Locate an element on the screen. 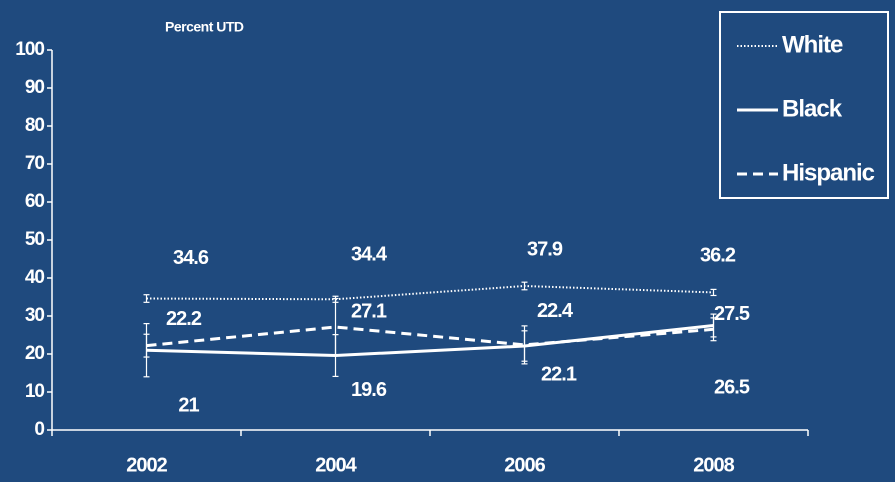  legend-label: Hispanic is located at coordinates (828, 172).